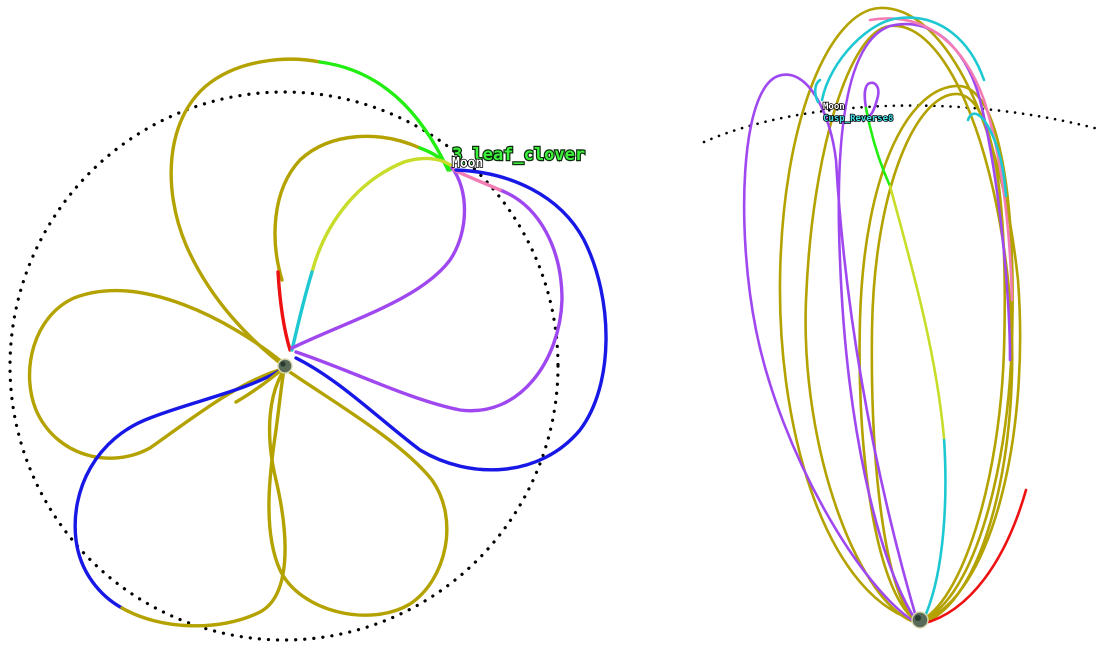 The height and width of the screenshot is (656, 1102). What do you see at coordinates (903, 59) in the screenshot?
I see `trajectory-segment-cyan-top` at bounding box center [903, 59].